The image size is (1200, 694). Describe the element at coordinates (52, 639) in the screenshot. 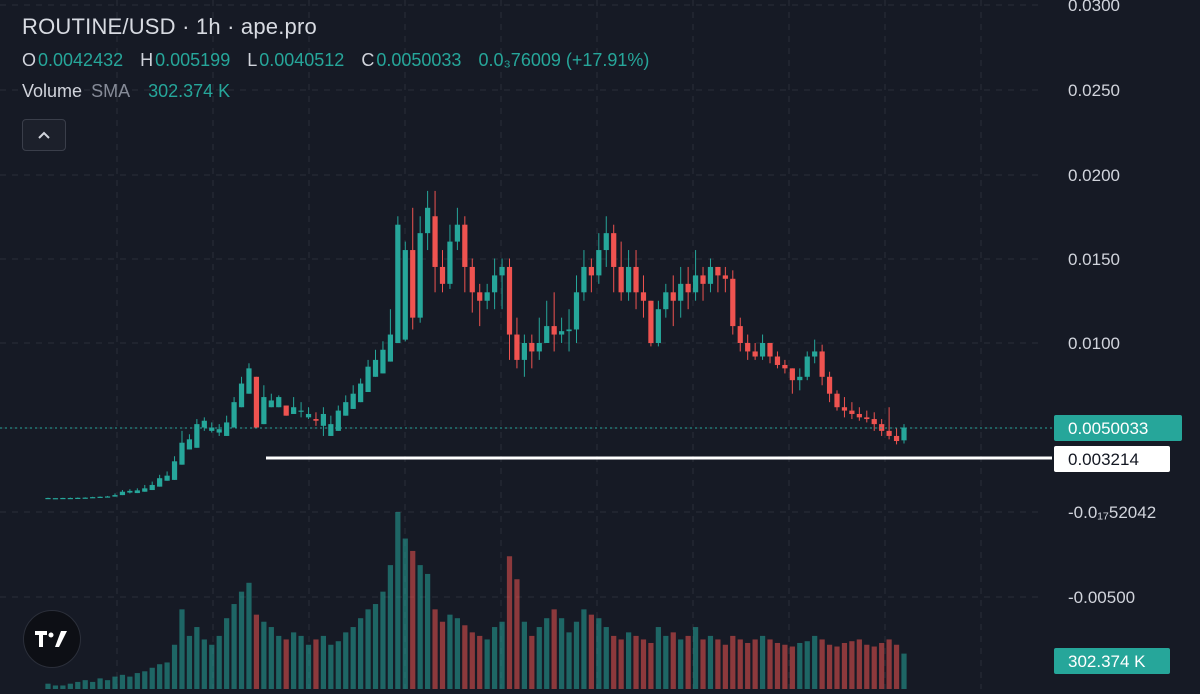

I see `tradingview-logo` at that location.